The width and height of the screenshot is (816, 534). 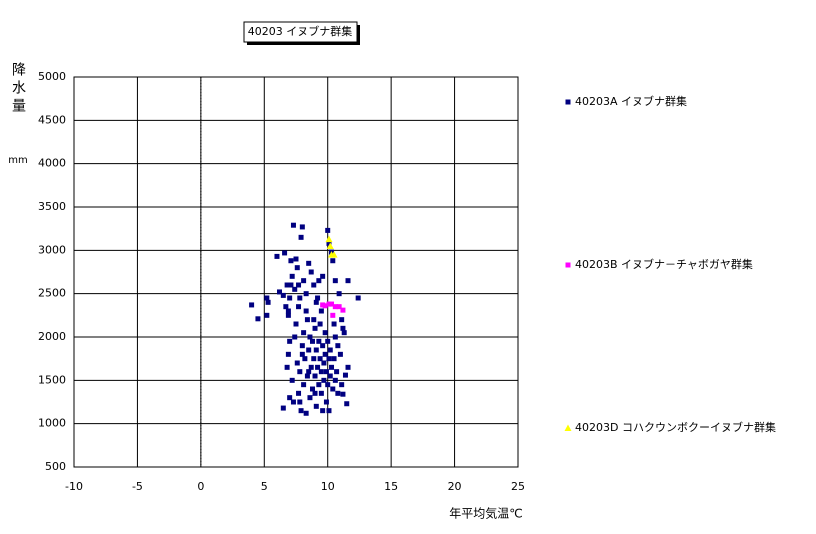 I want to click on y-axis-unit: mm, so click(x=17, y=160).